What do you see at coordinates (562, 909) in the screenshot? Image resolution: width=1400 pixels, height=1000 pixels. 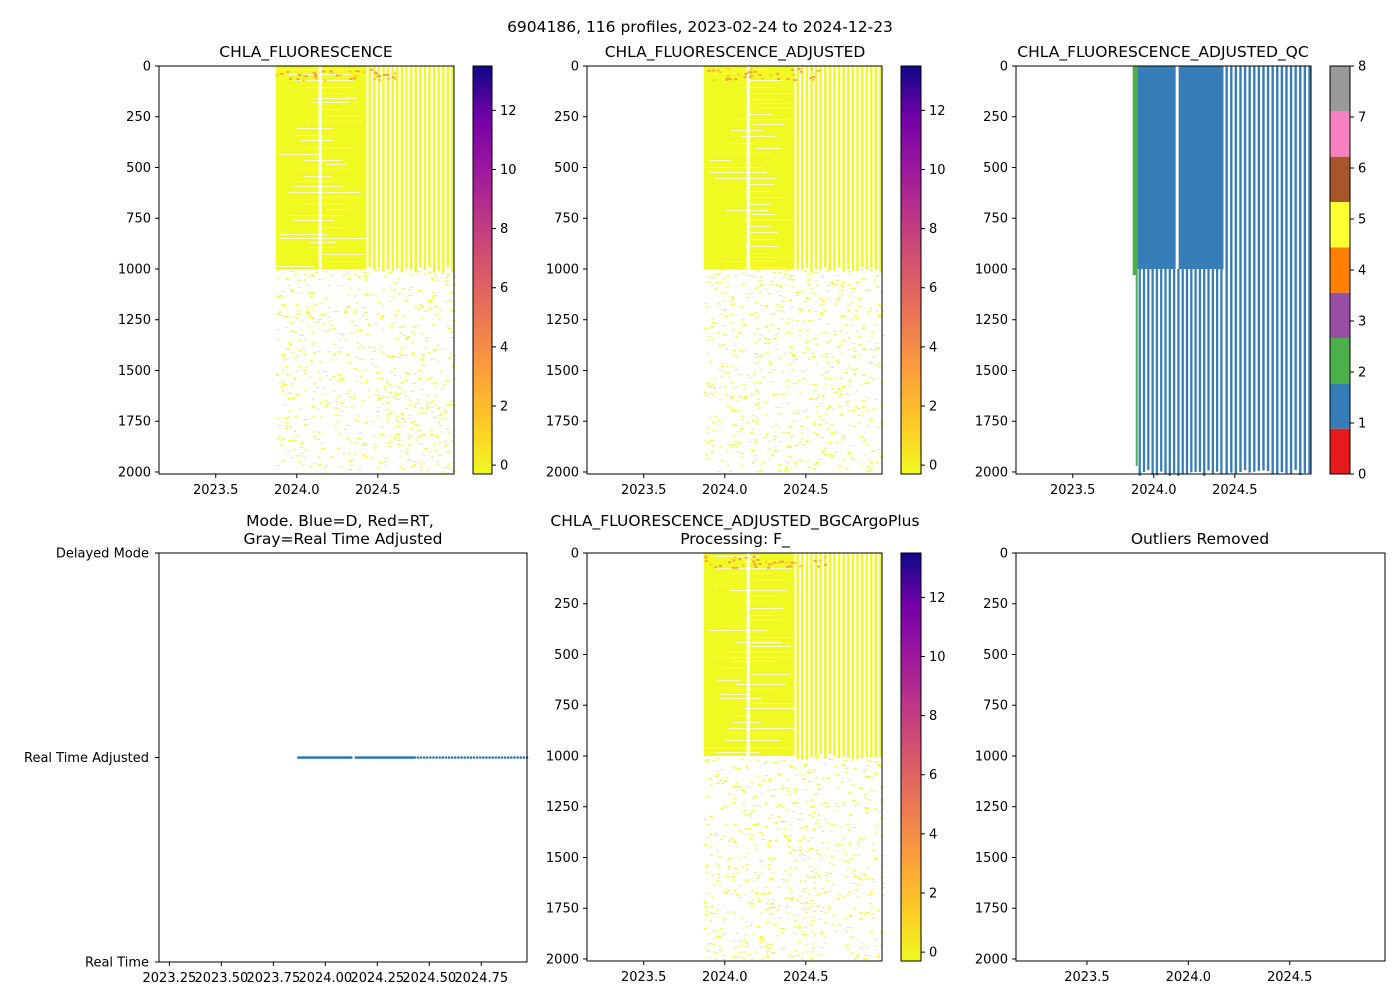 I see `y-tick-label: 1750` at bounding box center [562, 909].